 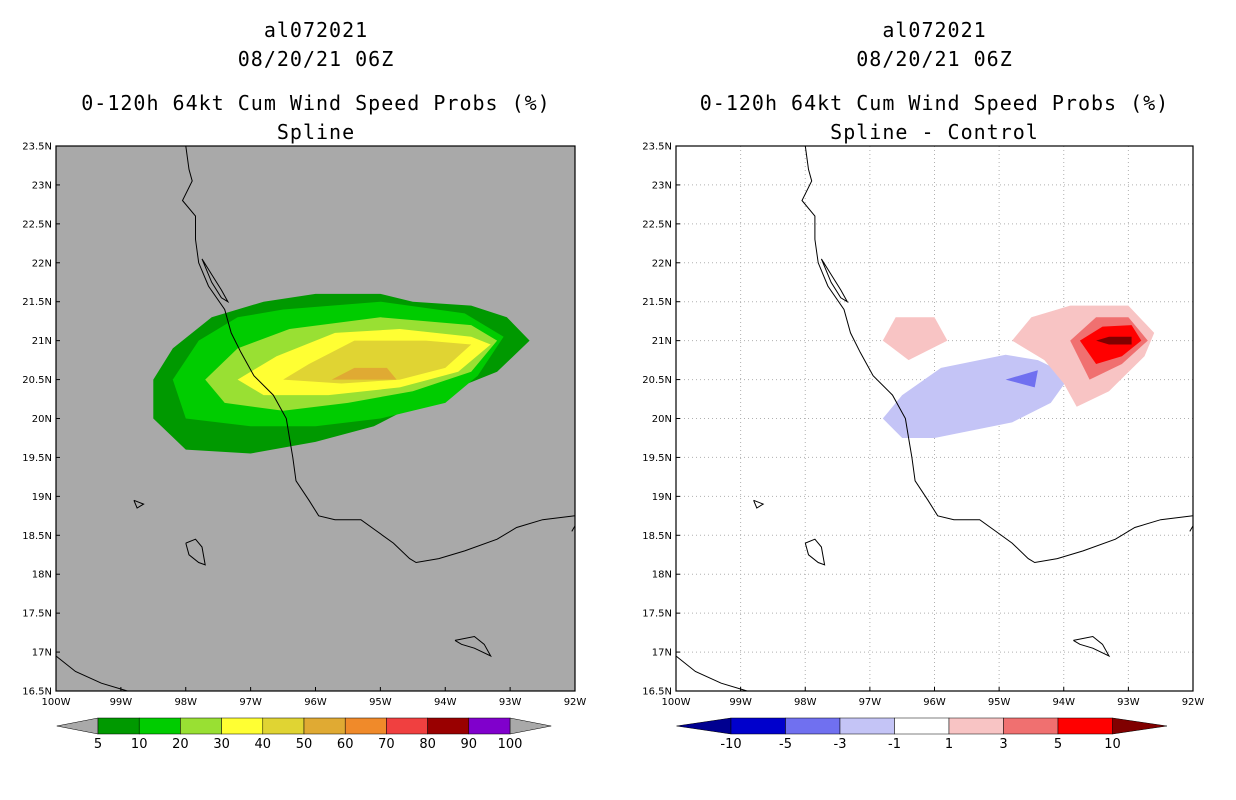 I want to click on left-title-subtitle: Spline, so click(x=316, y=132).